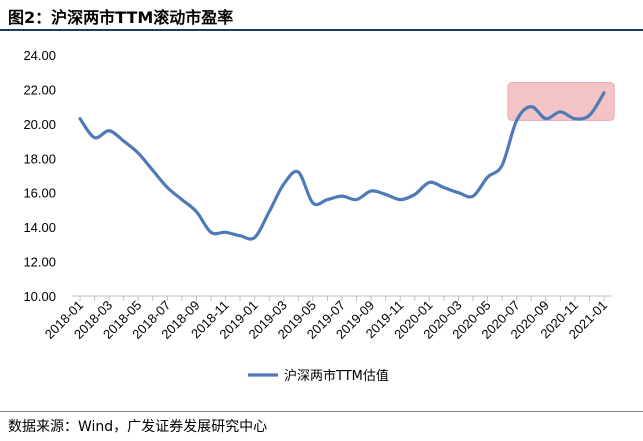 This screenshot has width=643, height=441. What do you see at coordinates (321, 30) in the screenshot?
I see `title-underline` at bounding box center [321, 30].